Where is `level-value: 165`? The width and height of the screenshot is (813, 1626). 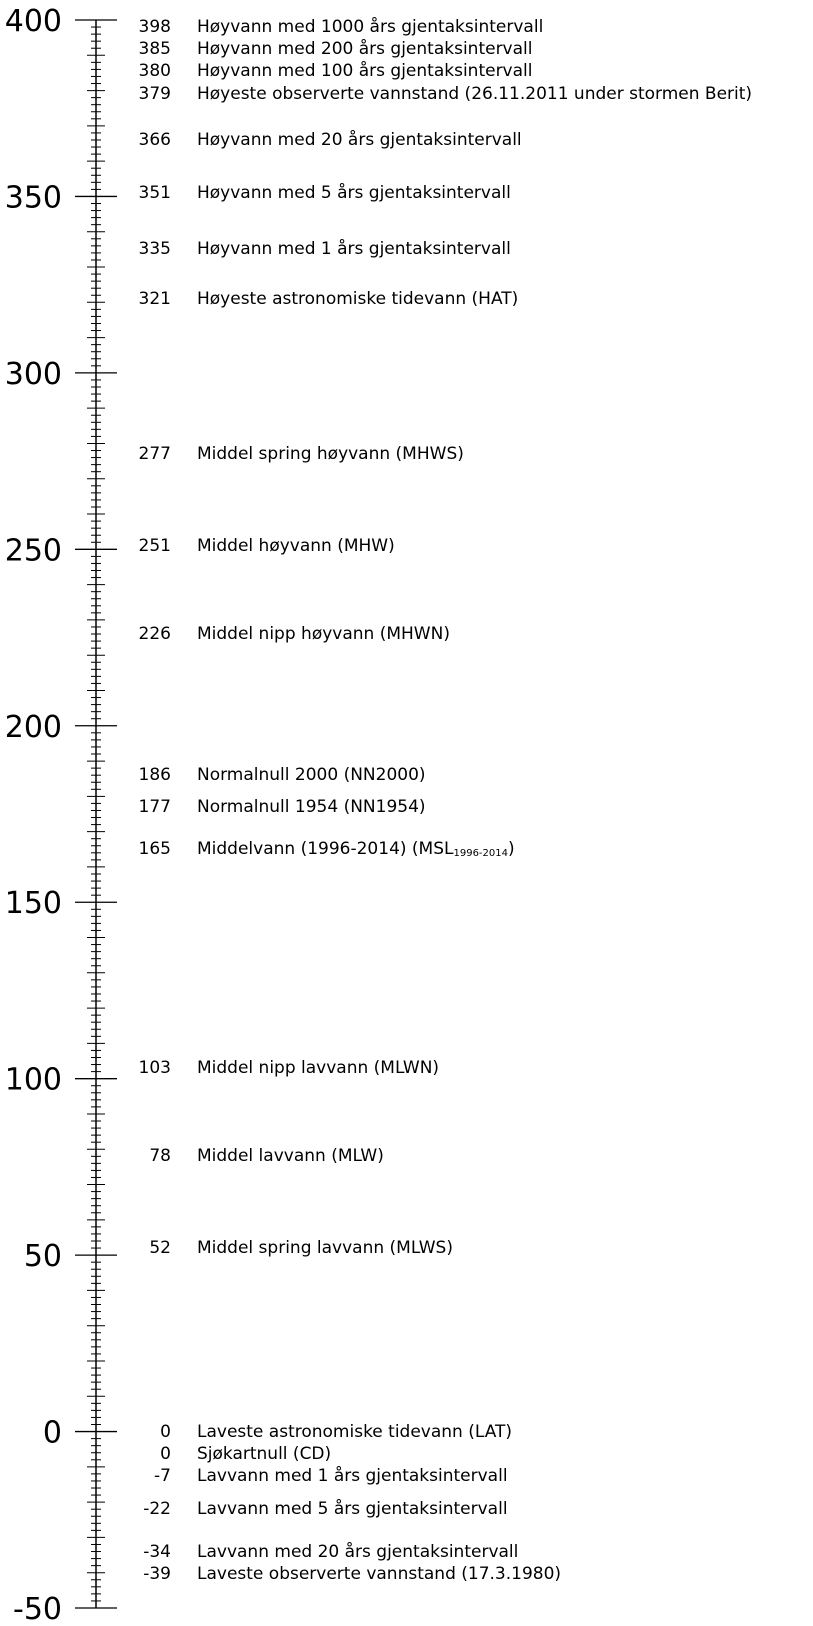
level-value: 165 is located at coordinates (154, 849).